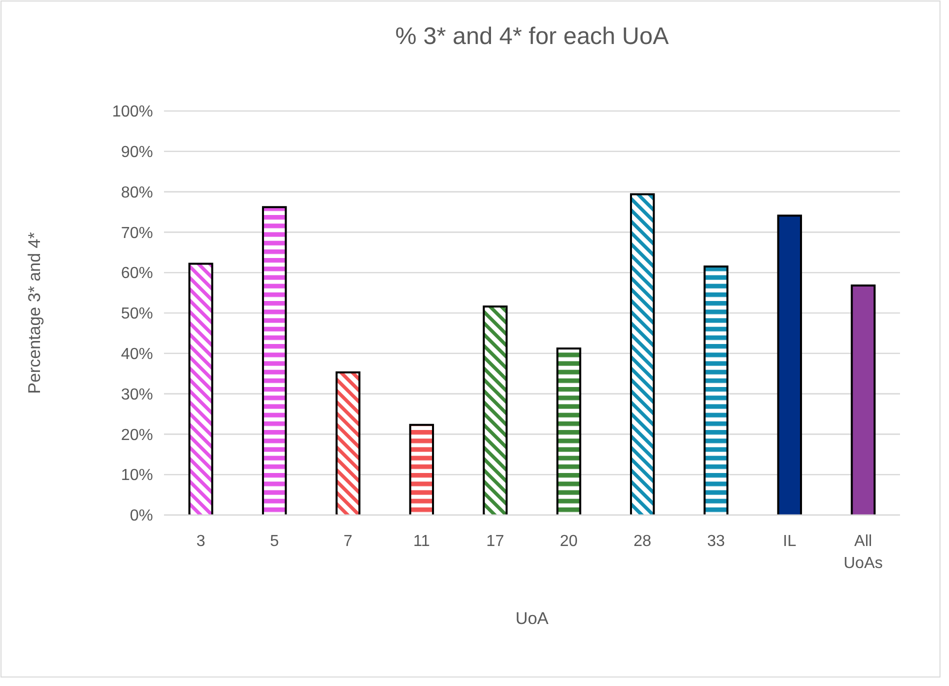 The height and width of the screenshot is (686, 949). I want to click on x-tick-label: IL, so click(789, 541).